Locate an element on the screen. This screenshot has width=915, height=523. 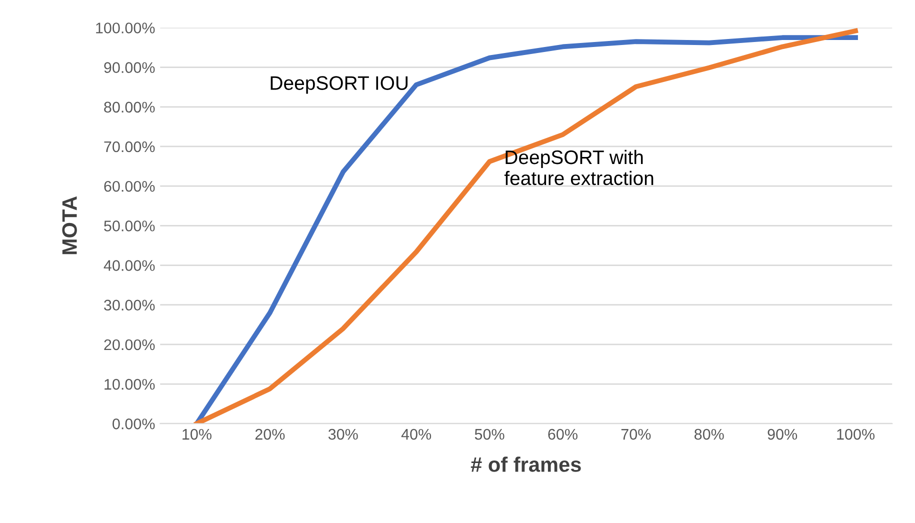
x-tick-label: 60% is located at coordinates (563, 434).